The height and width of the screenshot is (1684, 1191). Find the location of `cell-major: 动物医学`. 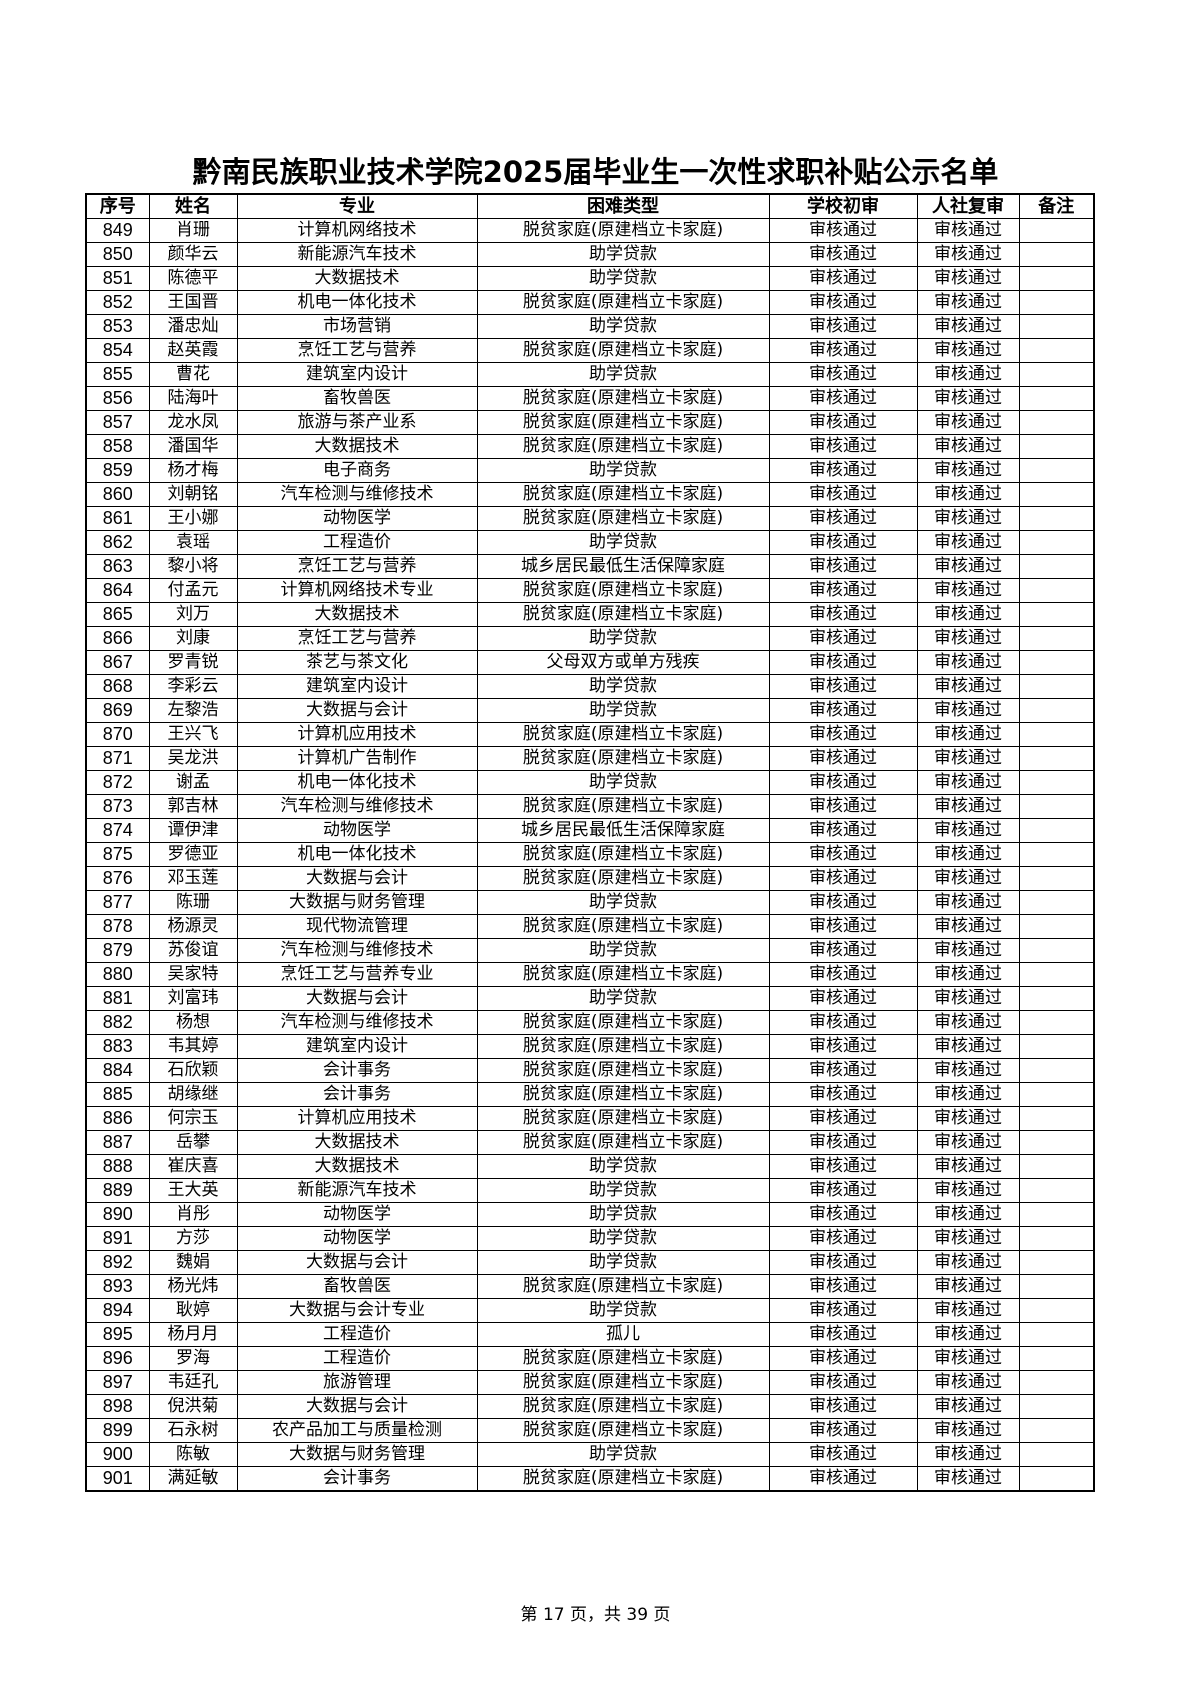

cell-major: 动物医学 is located at coordinates (357, 1238).